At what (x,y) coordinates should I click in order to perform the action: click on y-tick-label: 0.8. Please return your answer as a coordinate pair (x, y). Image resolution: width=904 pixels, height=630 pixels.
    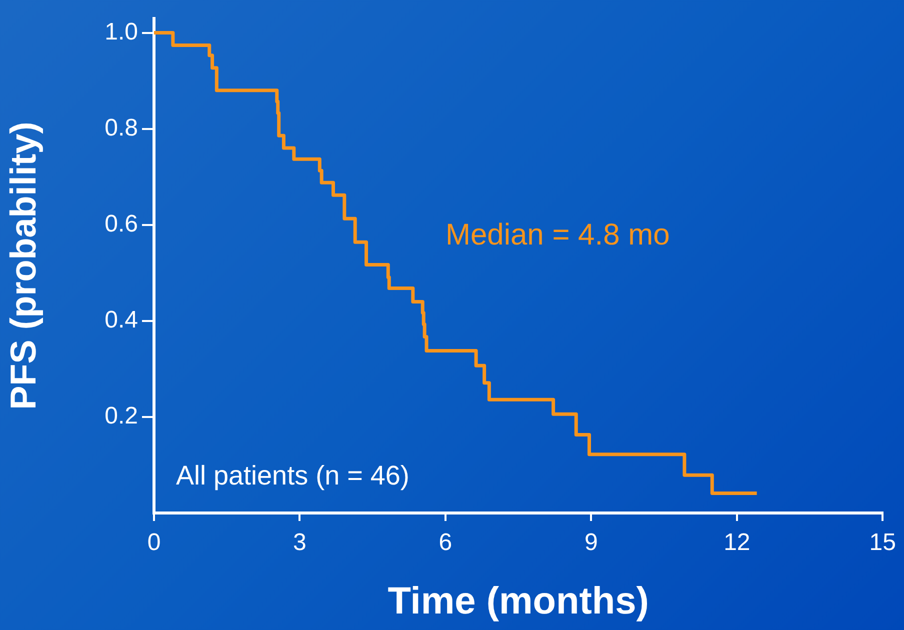
    Looking at the image, I should click on (121, 128).